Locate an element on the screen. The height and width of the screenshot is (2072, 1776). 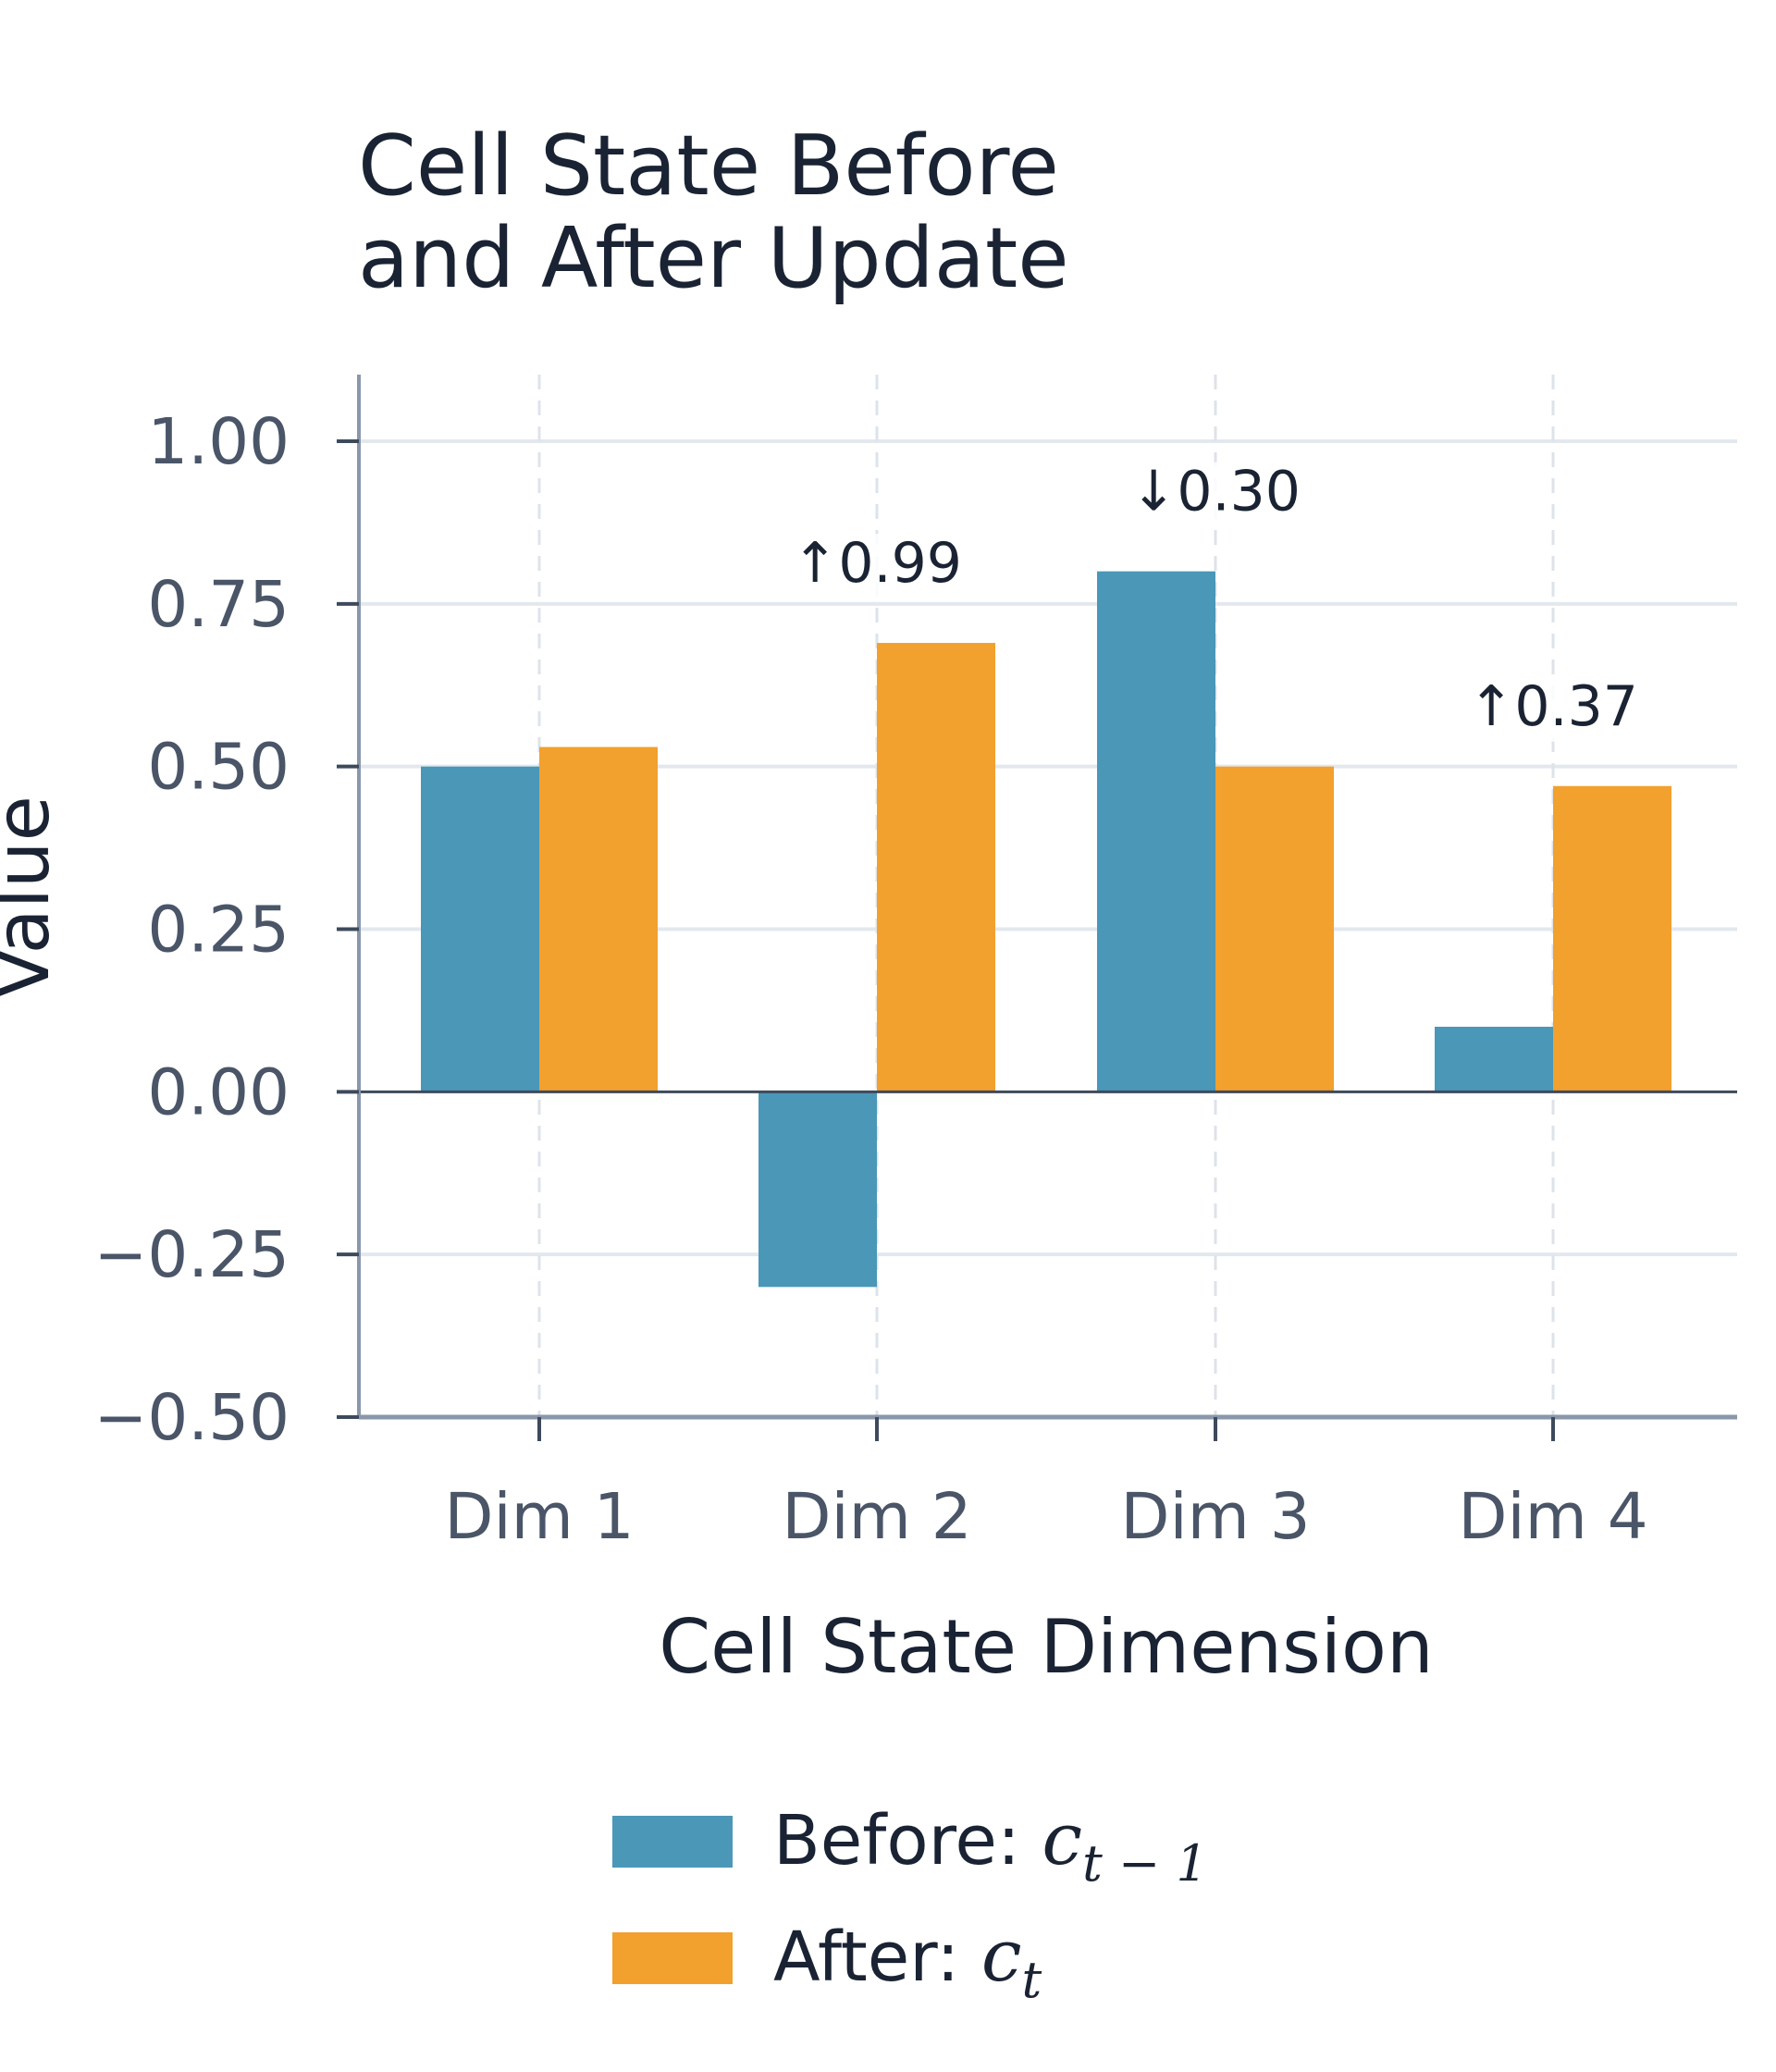
chart-title-line-2: and After Update is located at coordinates (713, 259).